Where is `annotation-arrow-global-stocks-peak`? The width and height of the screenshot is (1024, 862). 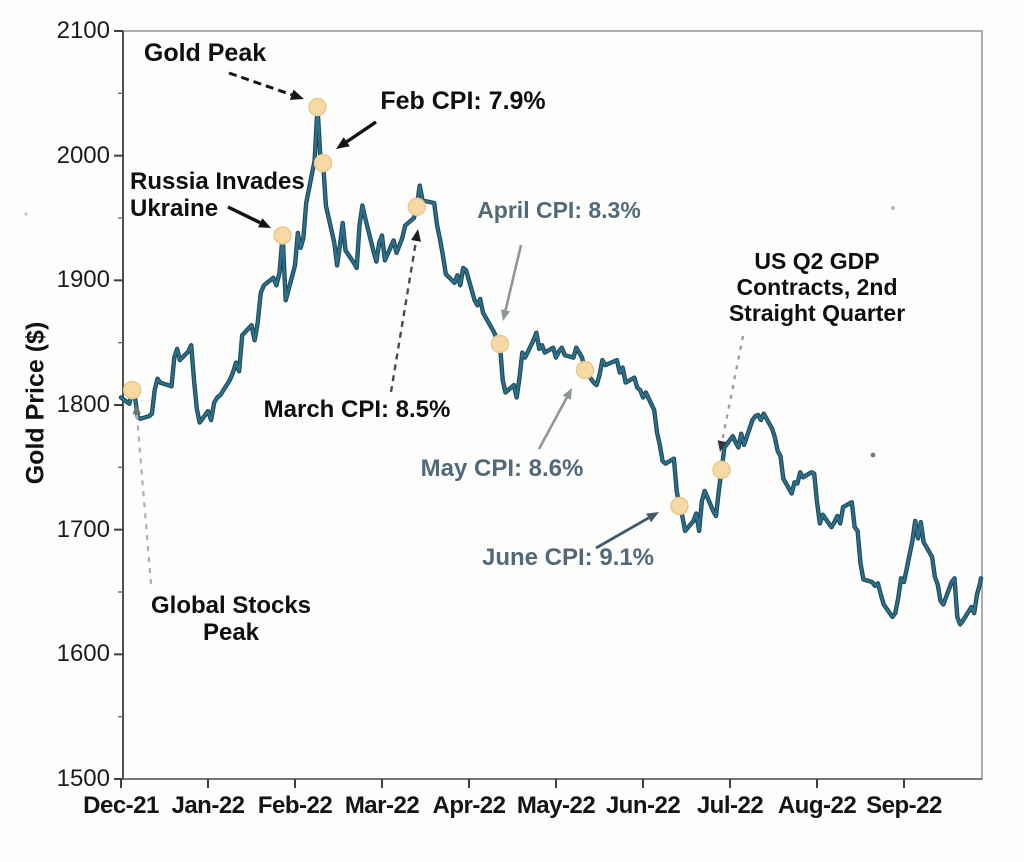 annotation-arrow-global-stocks-peak is located at coordinates (144, 499).